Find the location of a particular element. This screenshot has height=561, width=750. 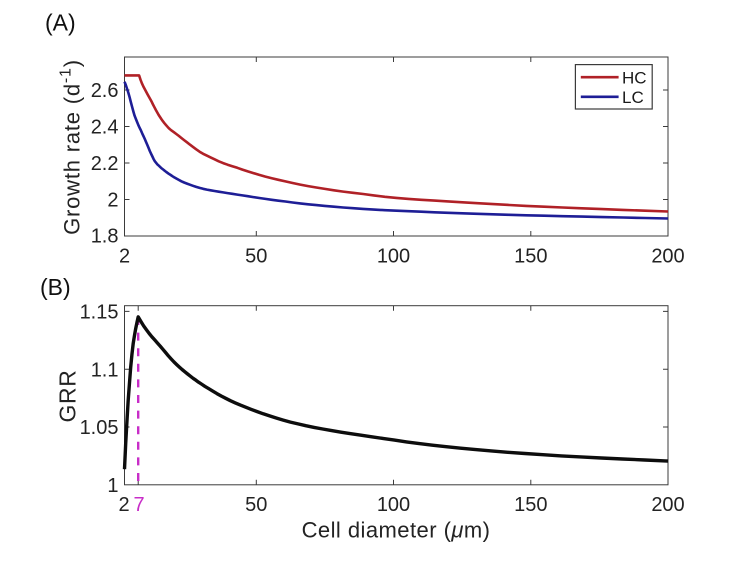

svg-text: HC is located at coordinates (634, 77).